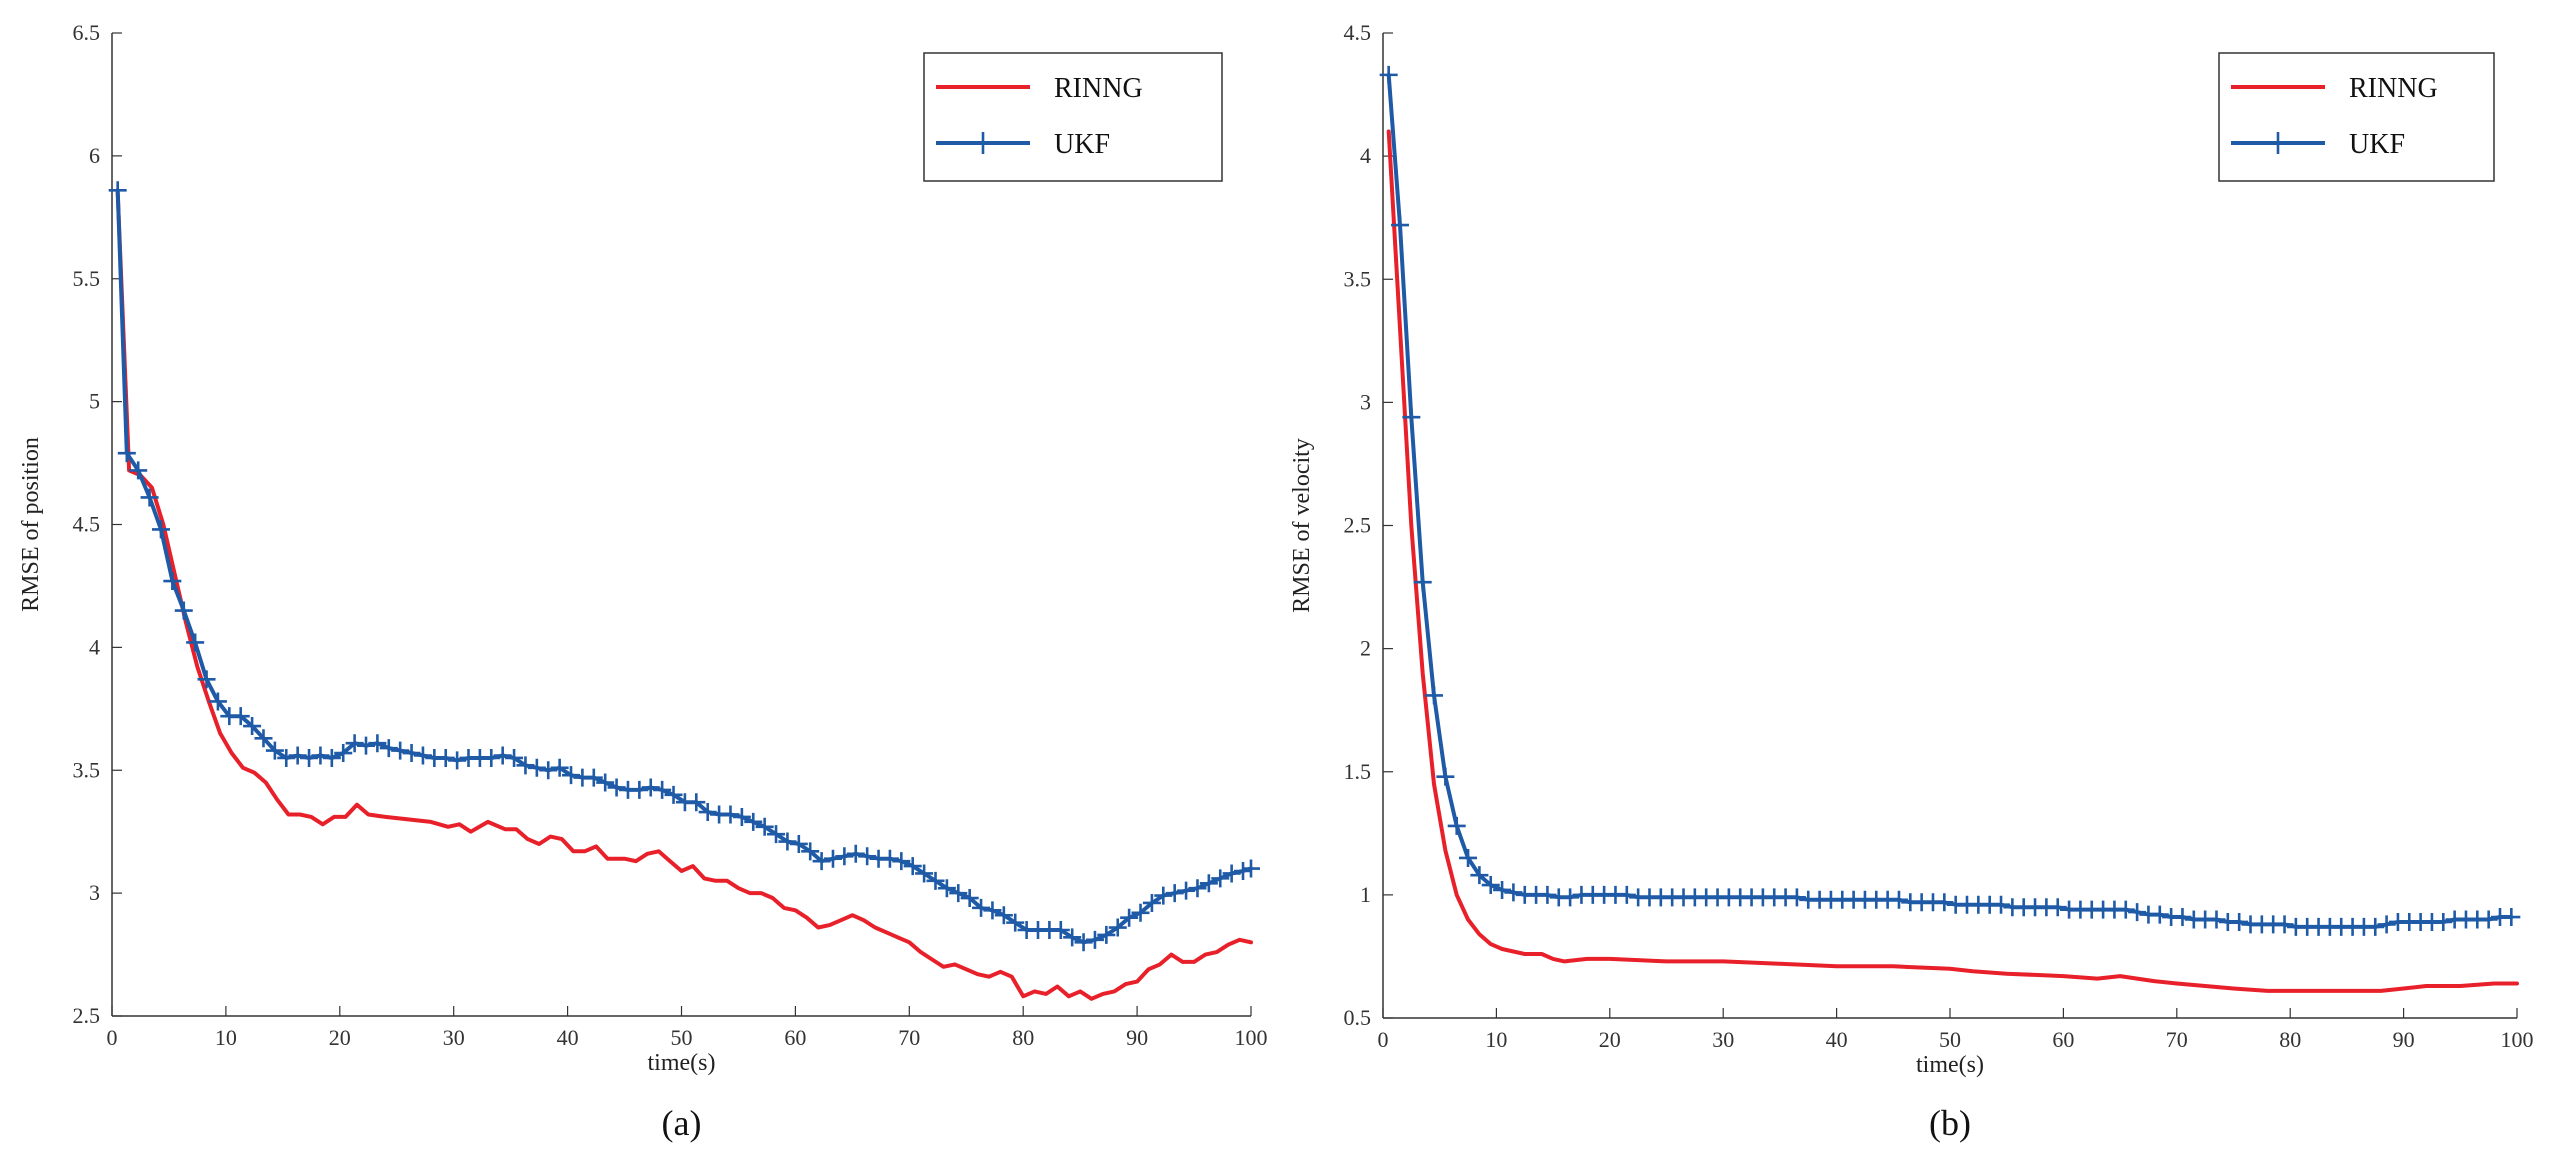 The height and width of the screenshot is (1161, 2566). I want to click on x-tick-label: 10, so click(226, 1037).